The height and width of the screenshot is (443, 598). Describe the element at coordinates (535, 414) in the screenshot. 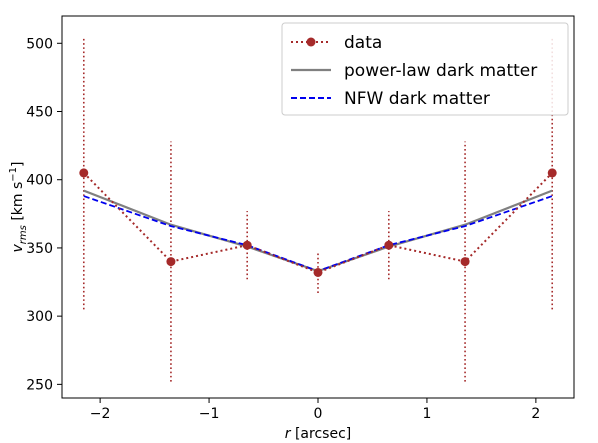

I see `x-tick-label: 2` at that location.